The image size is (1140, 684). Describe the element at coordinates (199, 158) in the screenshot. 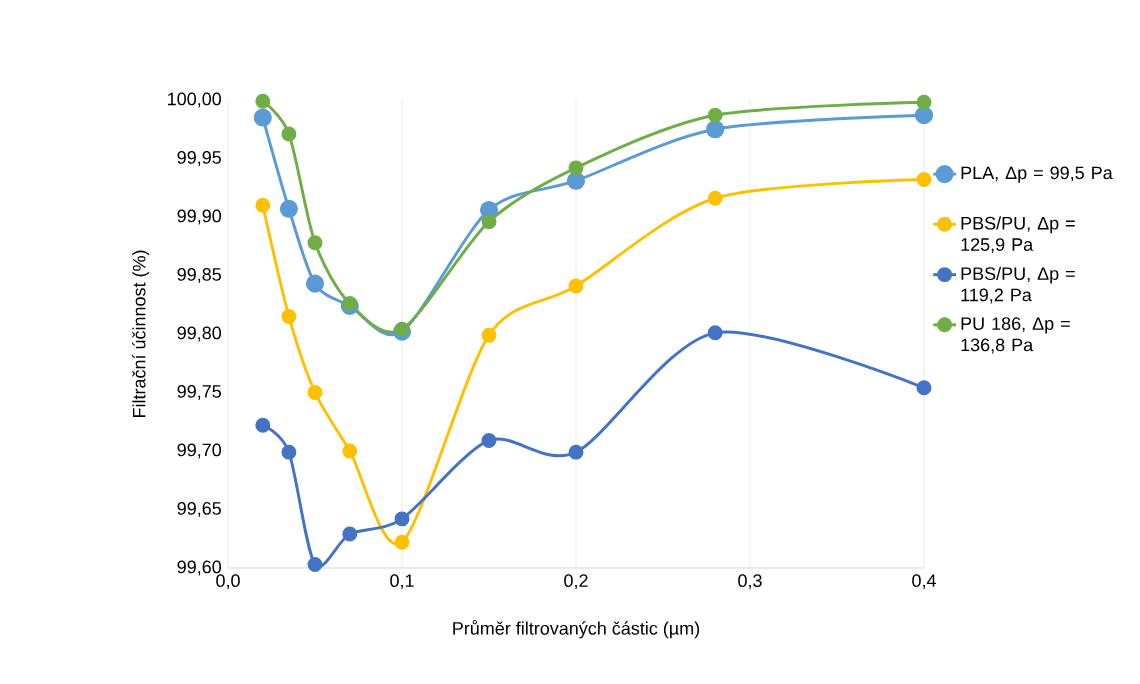

I see `y-tick-label: 99,95` at that location.